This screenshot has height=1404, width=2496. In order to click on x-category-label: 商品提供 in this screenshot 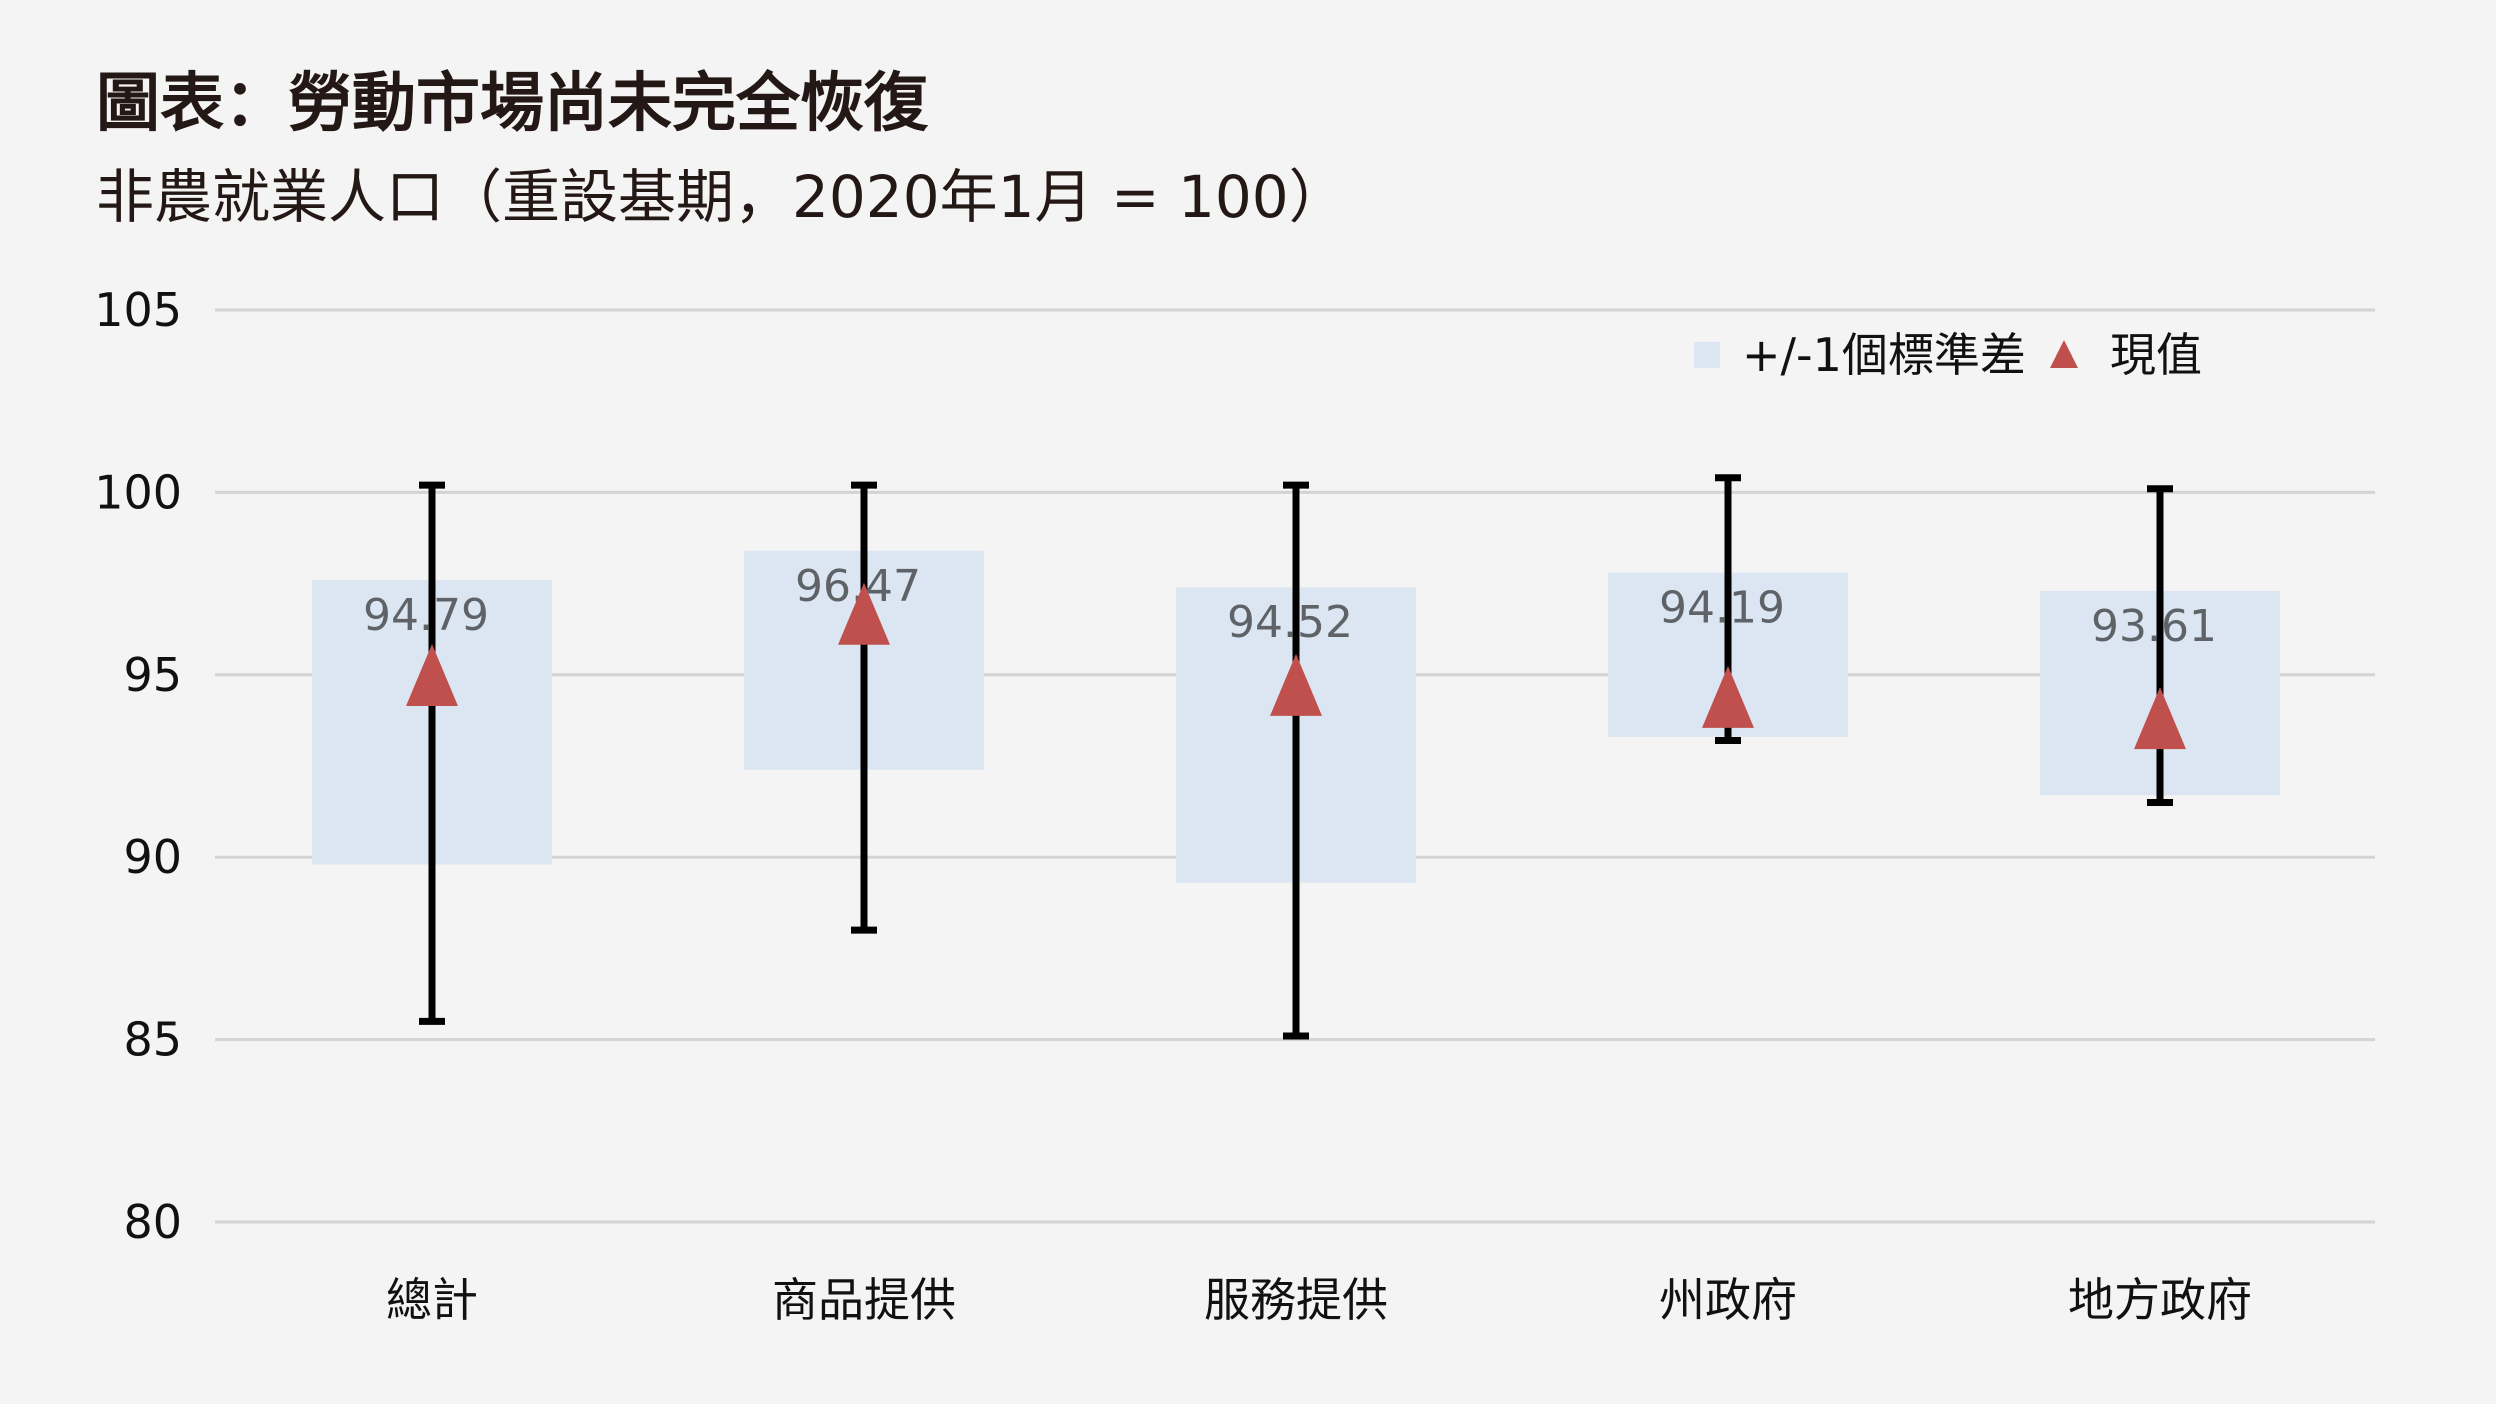, I will do `click(864, 1300)`.